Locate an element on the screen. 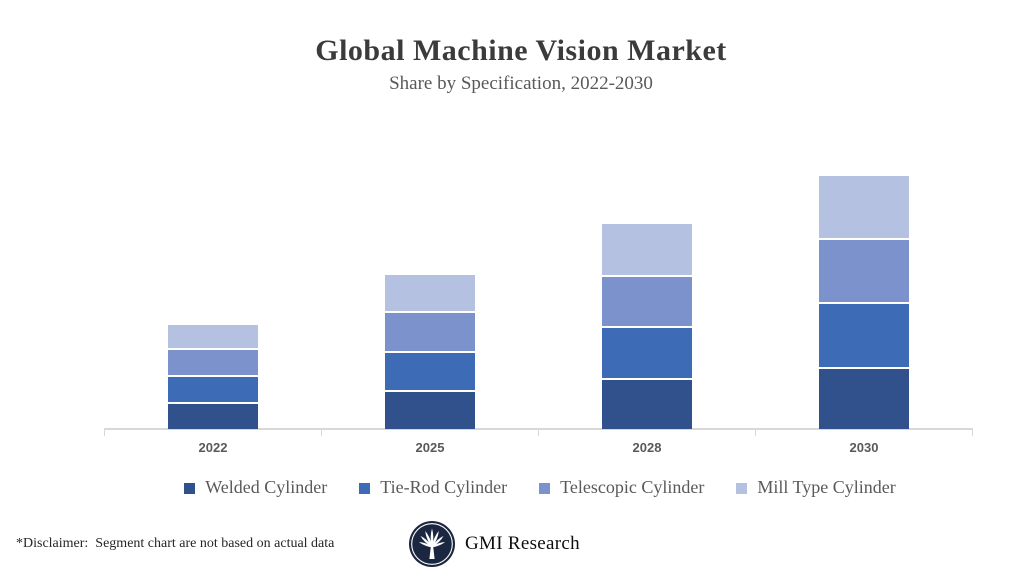 This screenshot has height=576, width=1024. legend-label: Welded Cylinder is located at coordinates (266, 487).